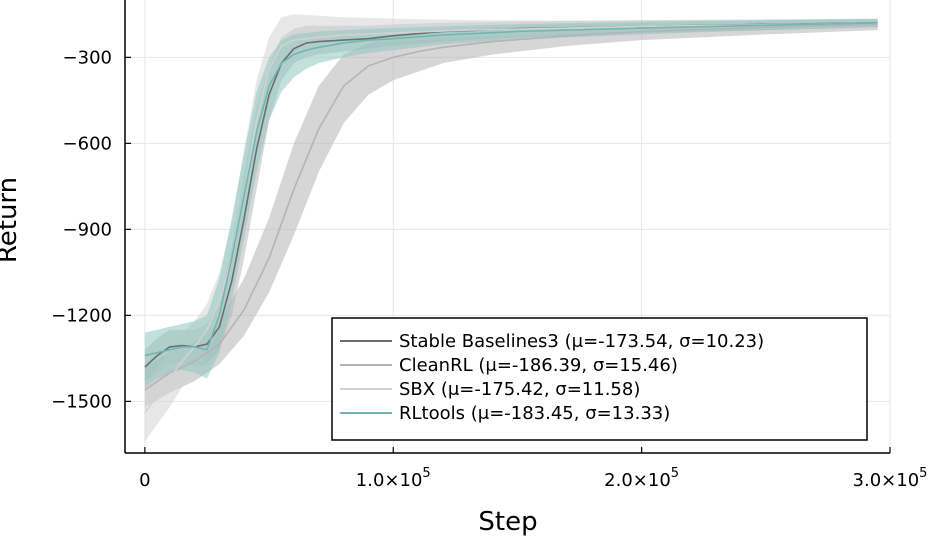  What do you see at coordinates (393, 478) in the screenshot?
I see `x-tick-label: 1.0×105` at bounding box center [393, 478].